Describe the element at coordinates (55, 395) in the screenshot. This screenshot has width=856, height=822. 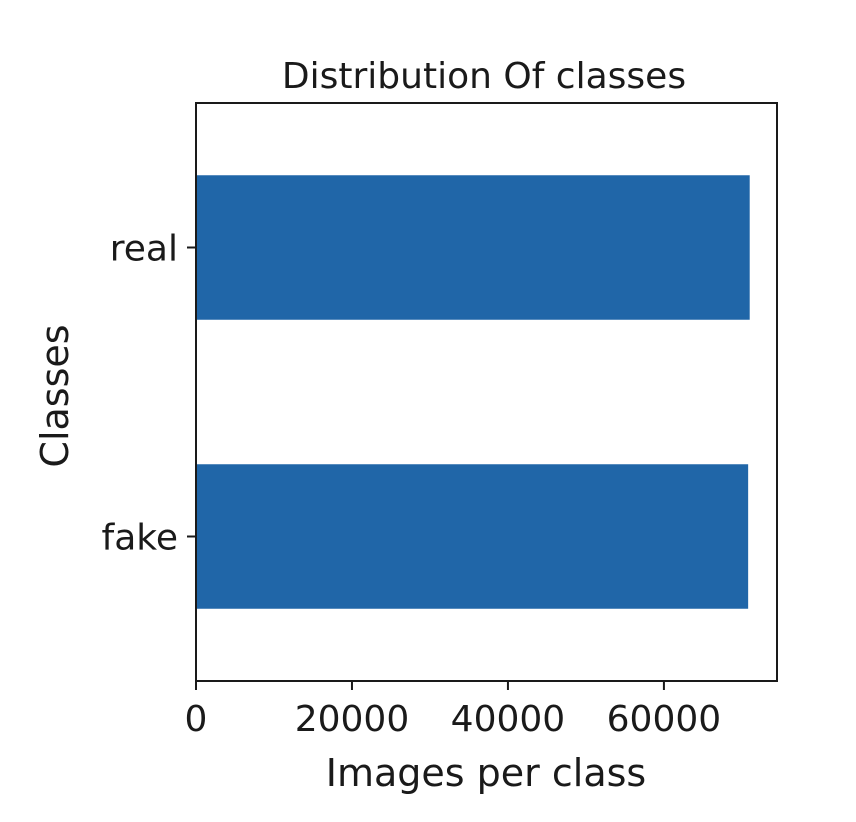
I see `y-axis-label: Classes` at that location.